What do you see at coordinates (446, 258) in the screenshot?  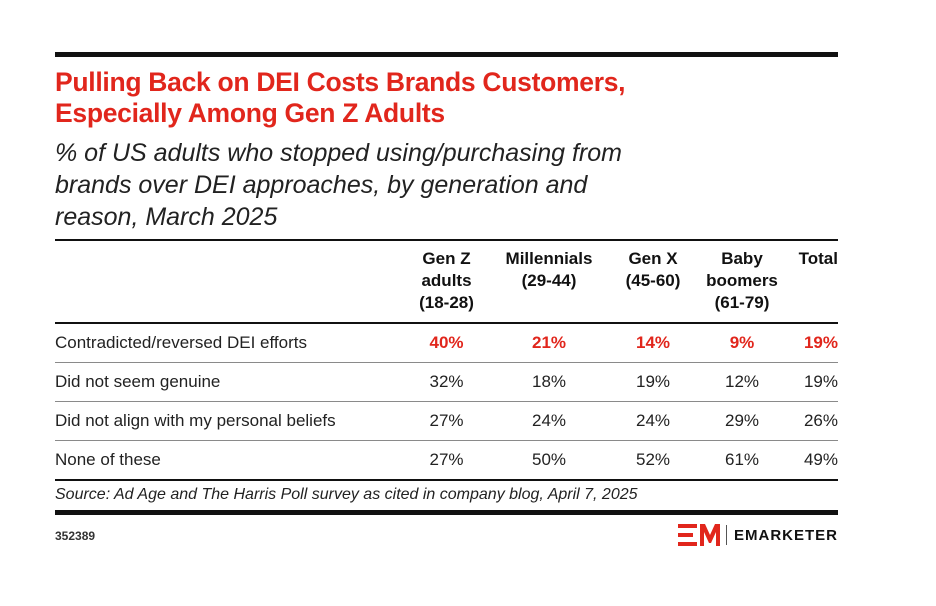 I see `column-header-line: Gen Z` at bounding box center [446, 258].